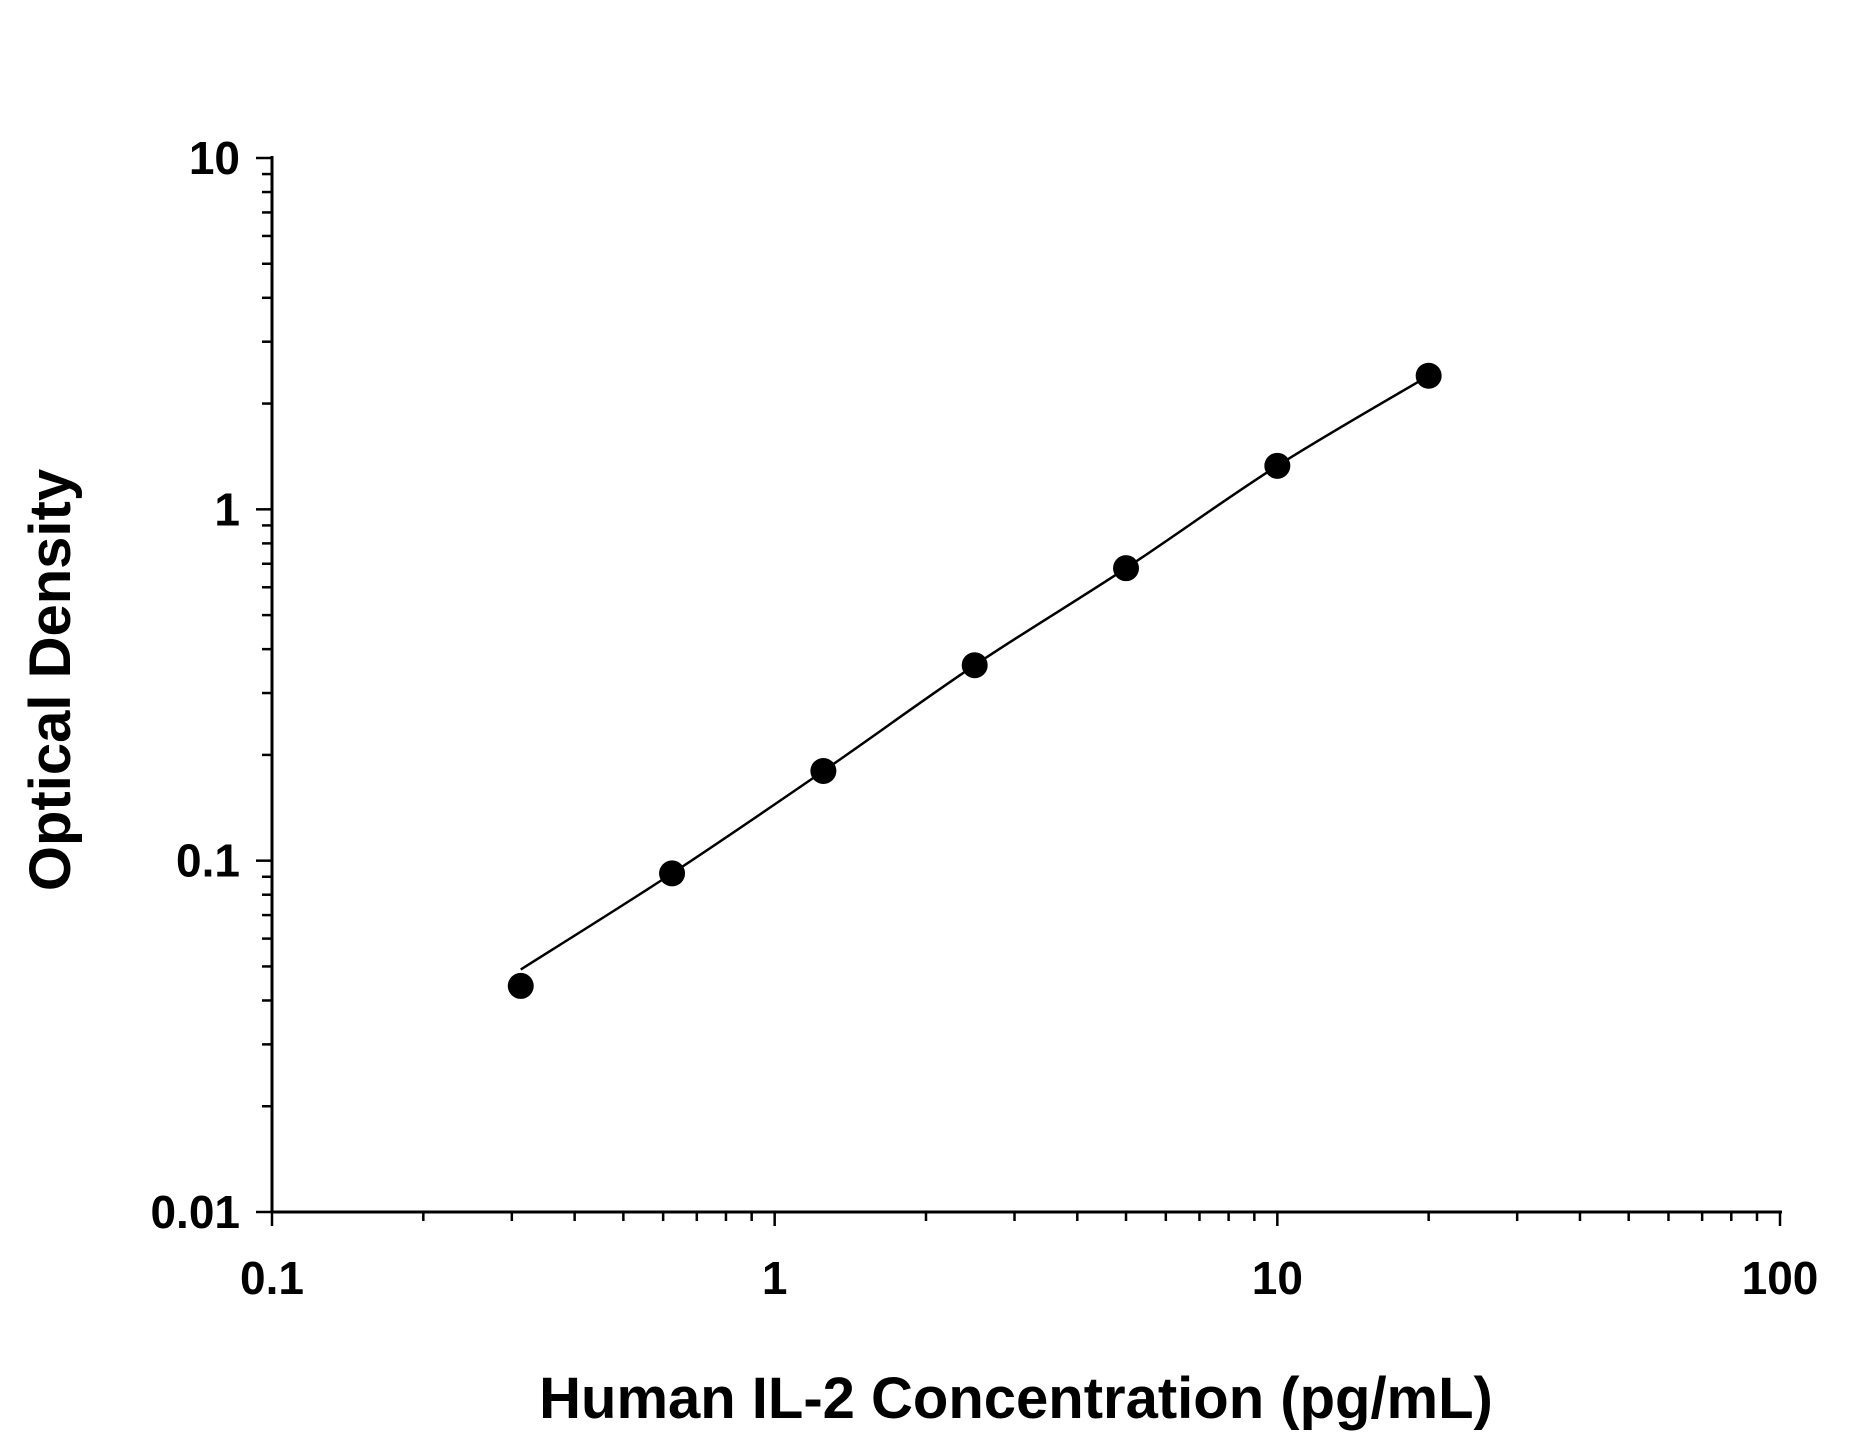 The width and height of the screenshot is (1852, 1433). Describe the element at coordinates (1780, 1278) in the screenshot. I see `x-tick-label: 100` at that location.